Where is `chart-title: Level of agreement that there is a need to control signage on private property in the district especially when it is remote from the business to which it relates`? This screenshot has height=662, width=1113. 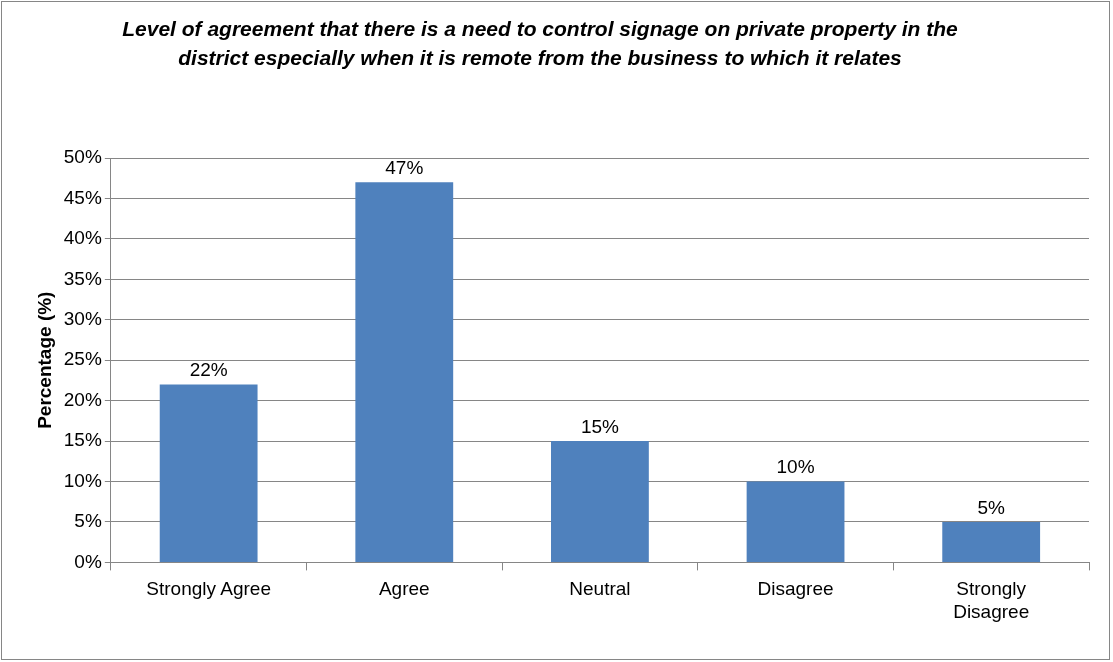 chart-title: Level of agreement that there is a need to control signage on private property in the district especially when it is remote from the business to which it relates is located at coordinates (540, 43).